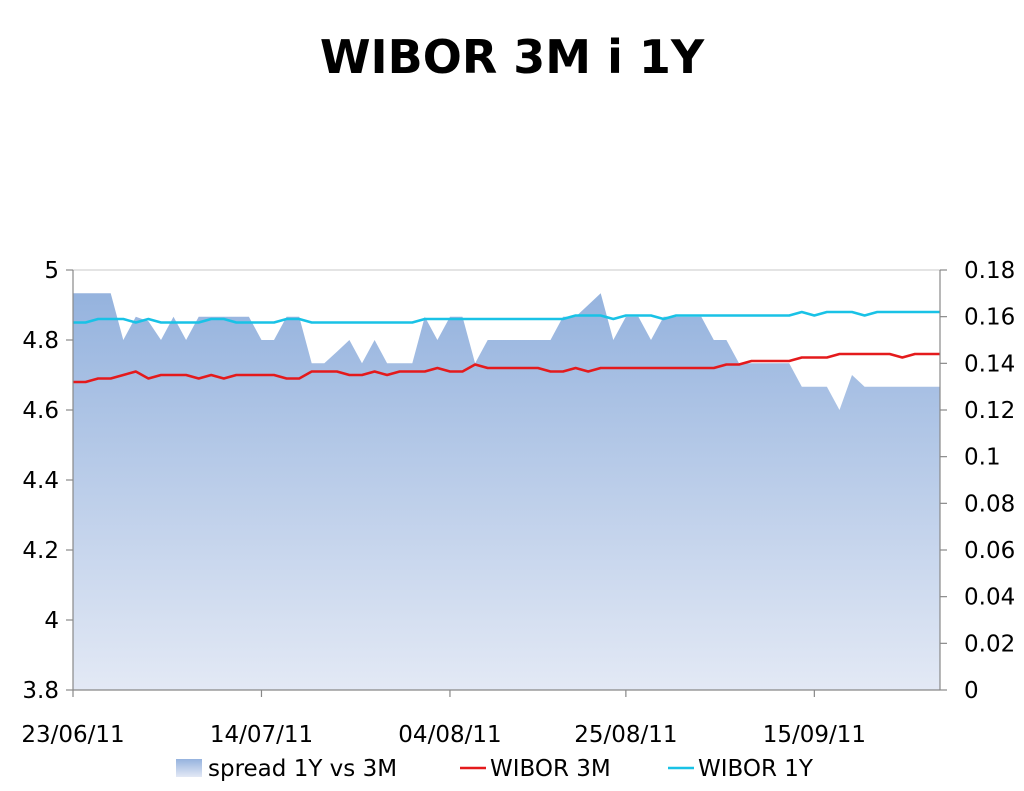 The height and width of the screenshot is (791, 1024). What do you see at coordinates (989, 318) in the screenshot?
I see `y-right-tick-label: 0.16` at bounding box center [989, 318].